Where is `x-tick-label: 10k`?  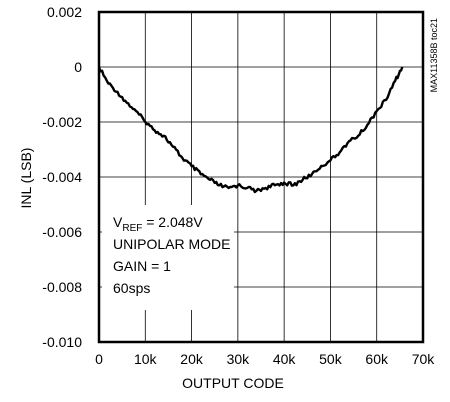 x-tick-label: 10k is located at coordinates (146, 359).